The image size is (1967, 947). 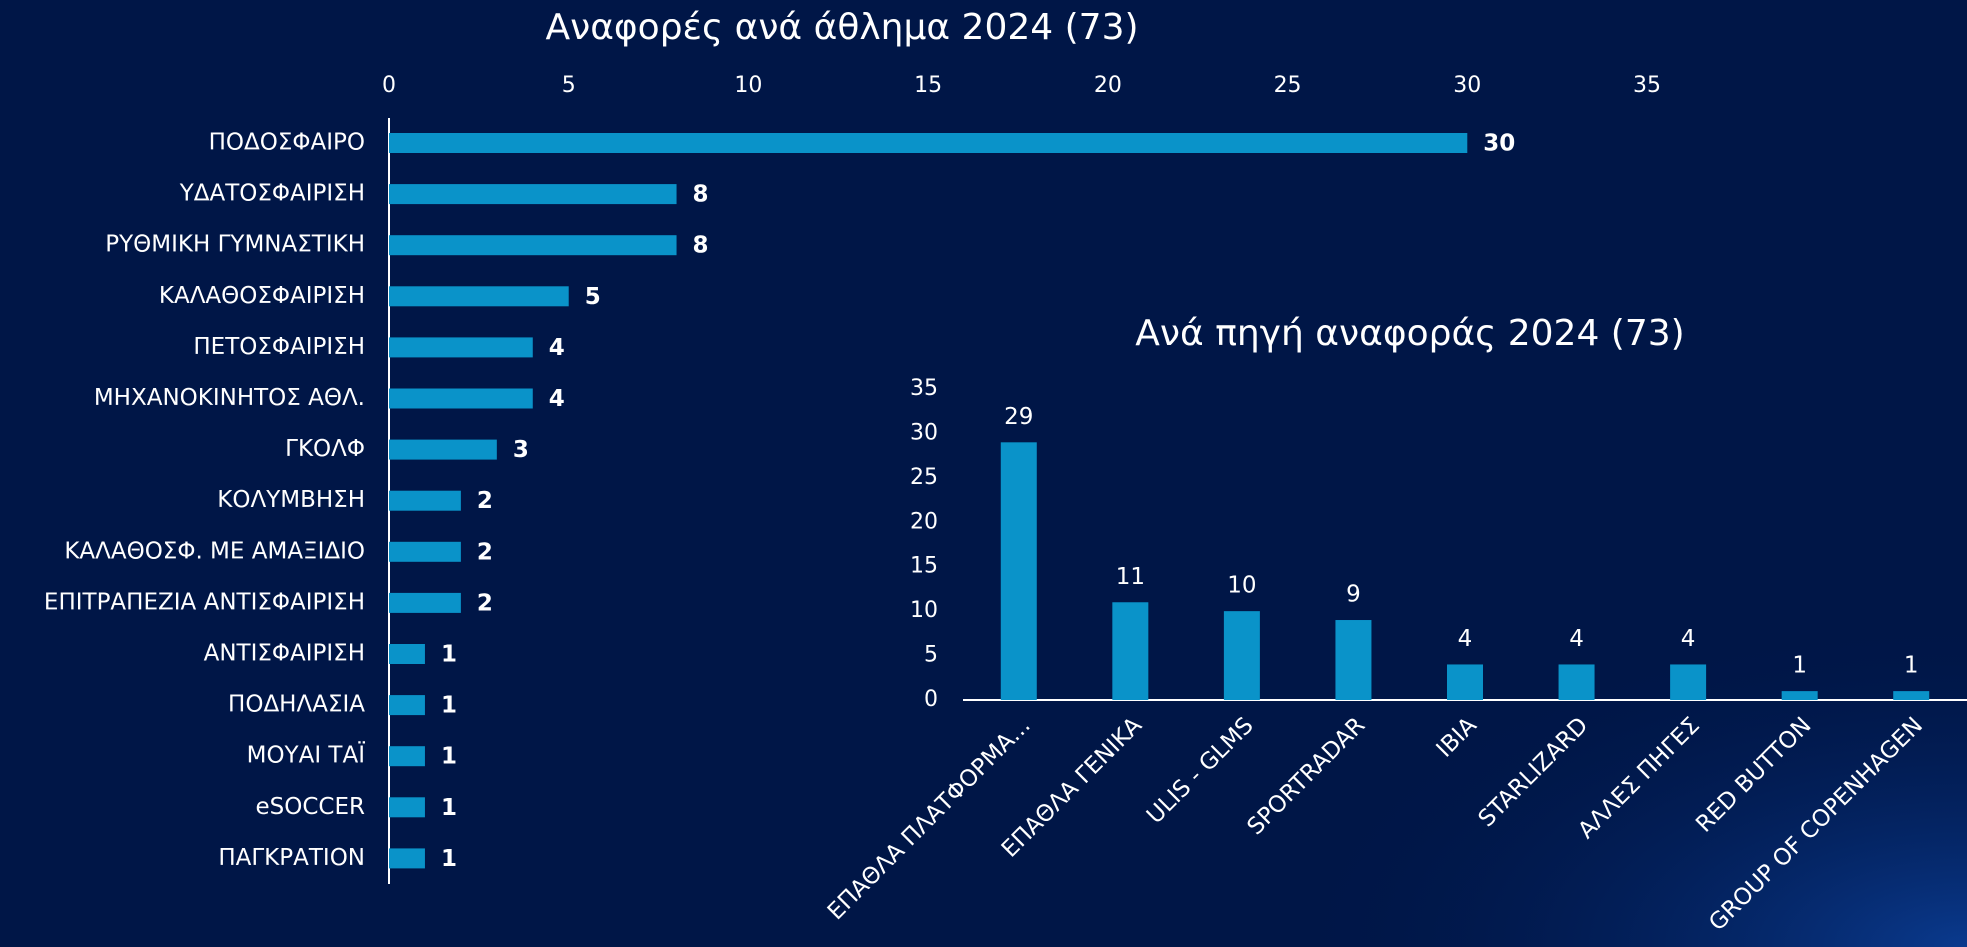 I want to click on x-tick-label: 5, so click(x=569, y=85).